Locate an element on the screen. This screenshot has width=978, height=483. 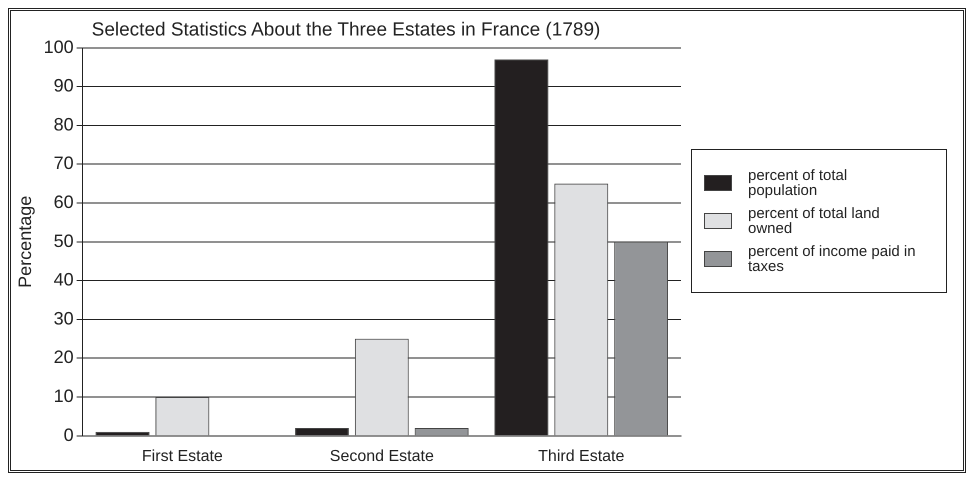
legend-label: percent of total land owned is located at coordinates (814, 220).